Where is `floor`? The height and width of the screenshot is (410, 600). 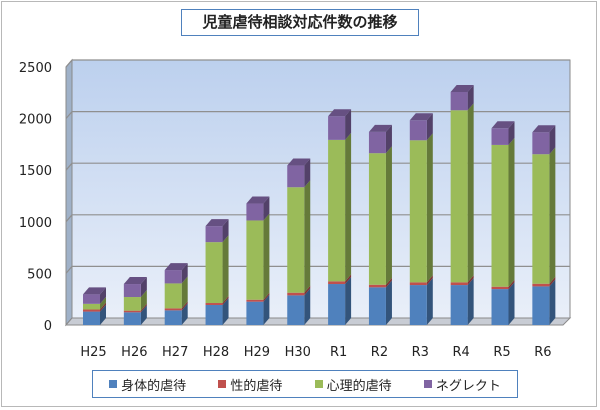
floor is located at coordinates (318, 321).